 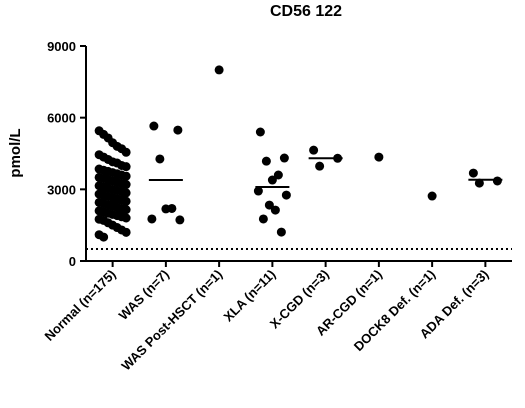 I want to click on x-tick-label: XLA (n=11), so click(x=249, y=296).